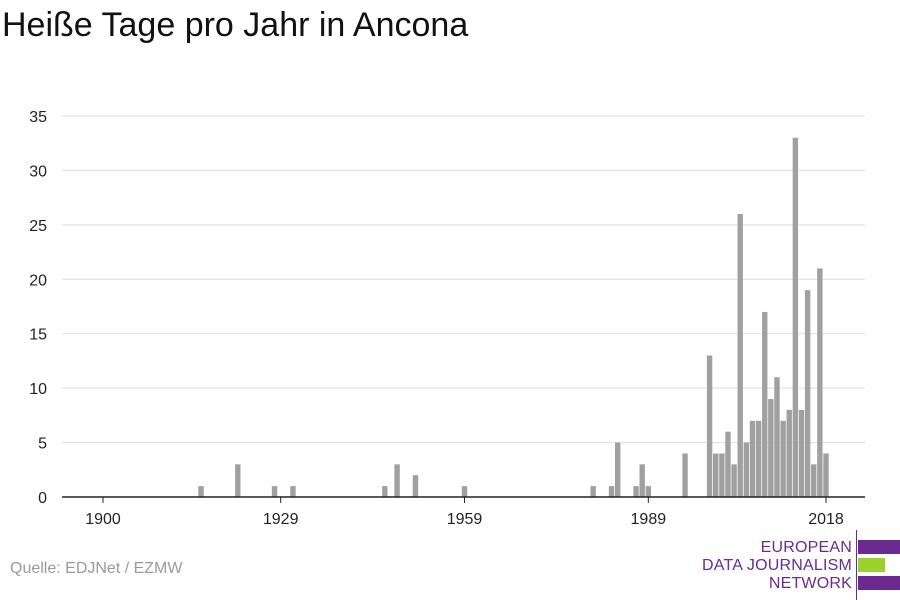 This screenshot has width=900, height=600. Describe the element at coordinates (42, 498) in the screenshot. I see `y-tick-label: 0` at that location.